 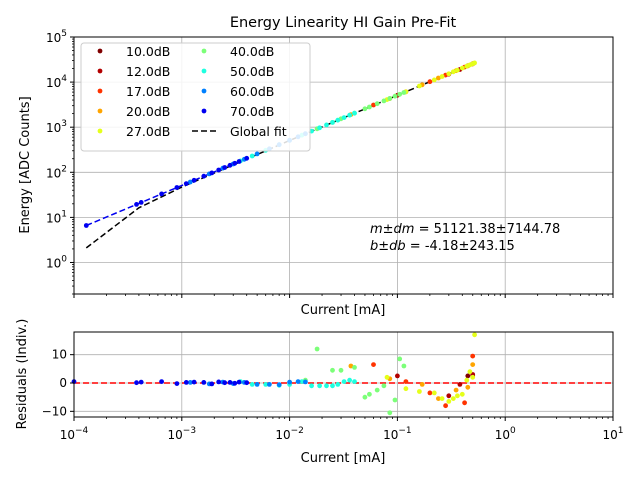 I want to click on legend-label: 50.0dB, so click(x=252, y=71).